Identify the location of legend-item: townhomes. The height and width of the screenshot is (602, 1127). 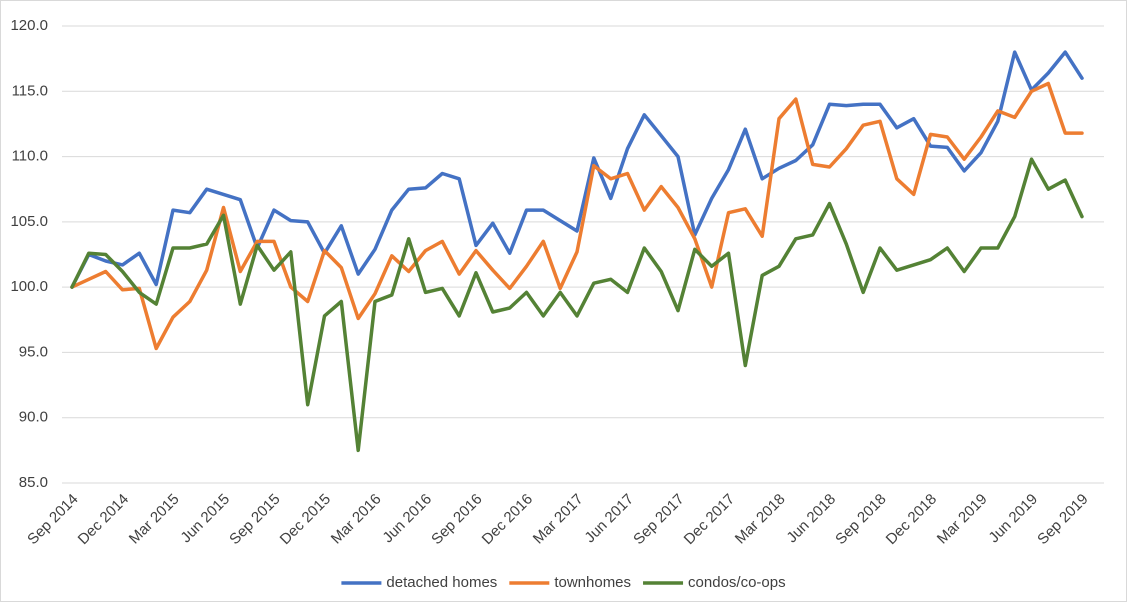
(570, 582).